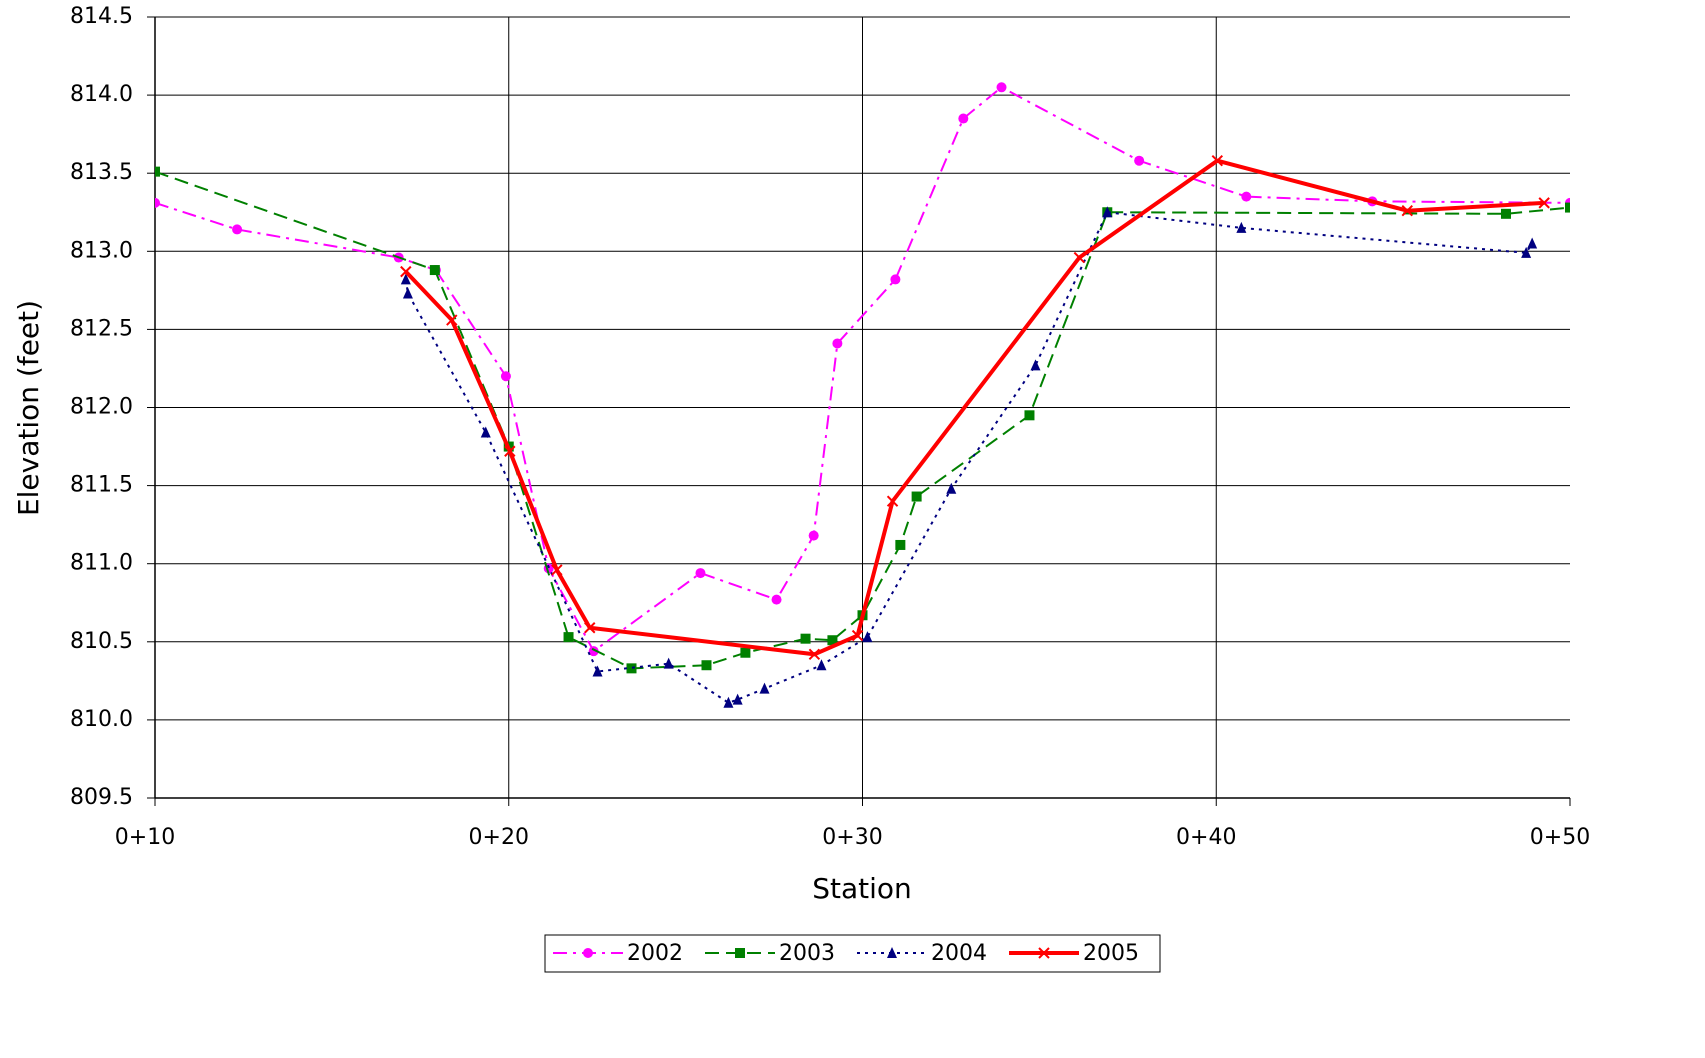 The width and height of the screenshot is (1705, 1058). Describe the element at coordinates (101, 250) in the screenshot. I see `y-tick-label: 813.0` at that location.